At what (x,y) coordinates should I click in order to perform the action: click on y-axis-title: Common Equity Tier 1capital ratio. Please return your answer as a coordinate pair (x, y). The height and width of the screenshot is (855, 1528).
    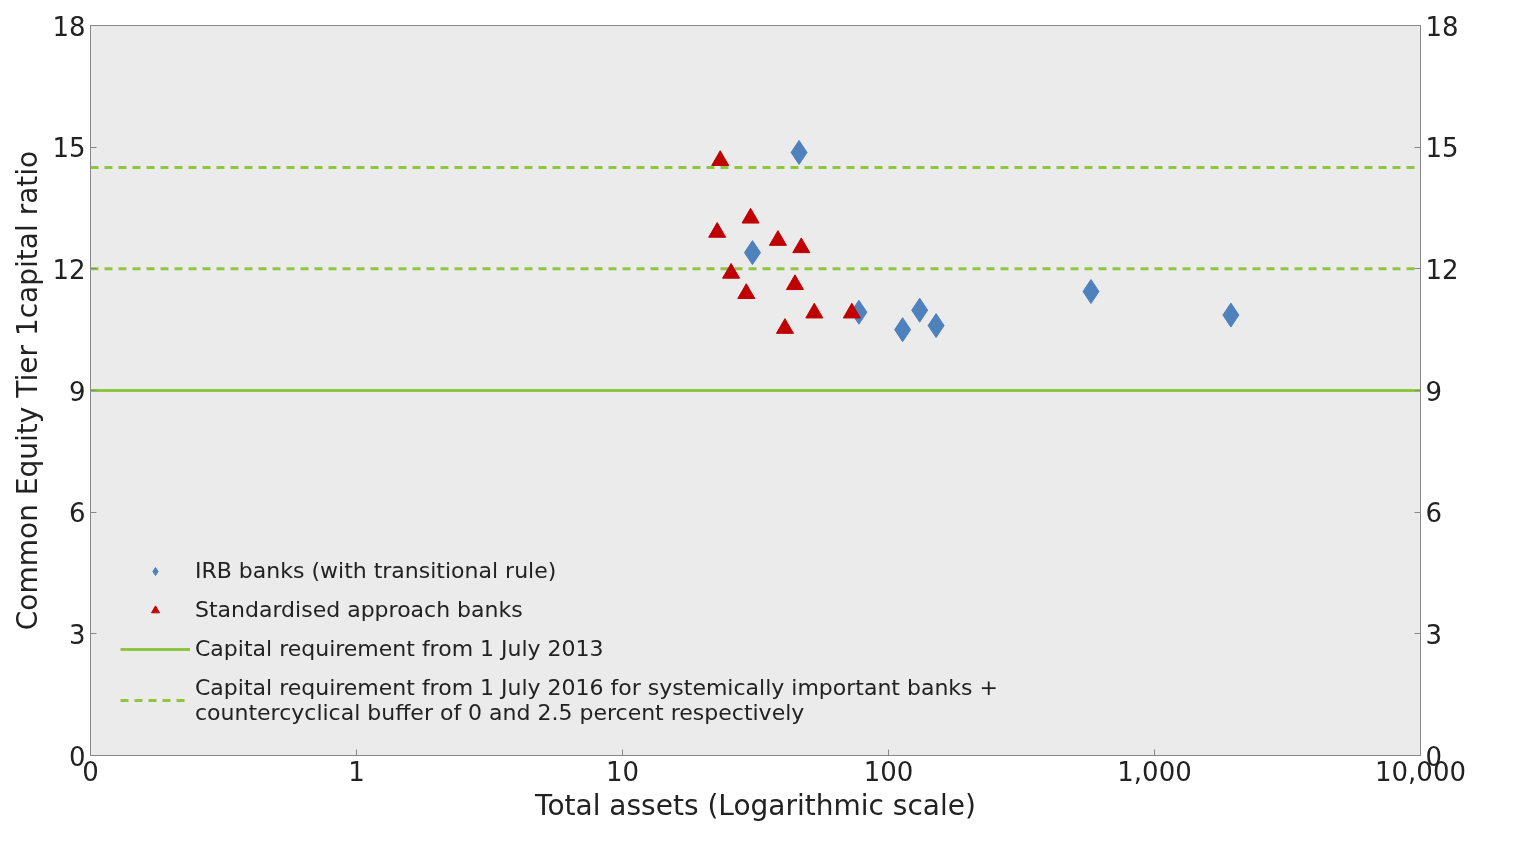
    Looking at the image, I should click on (28, 390).